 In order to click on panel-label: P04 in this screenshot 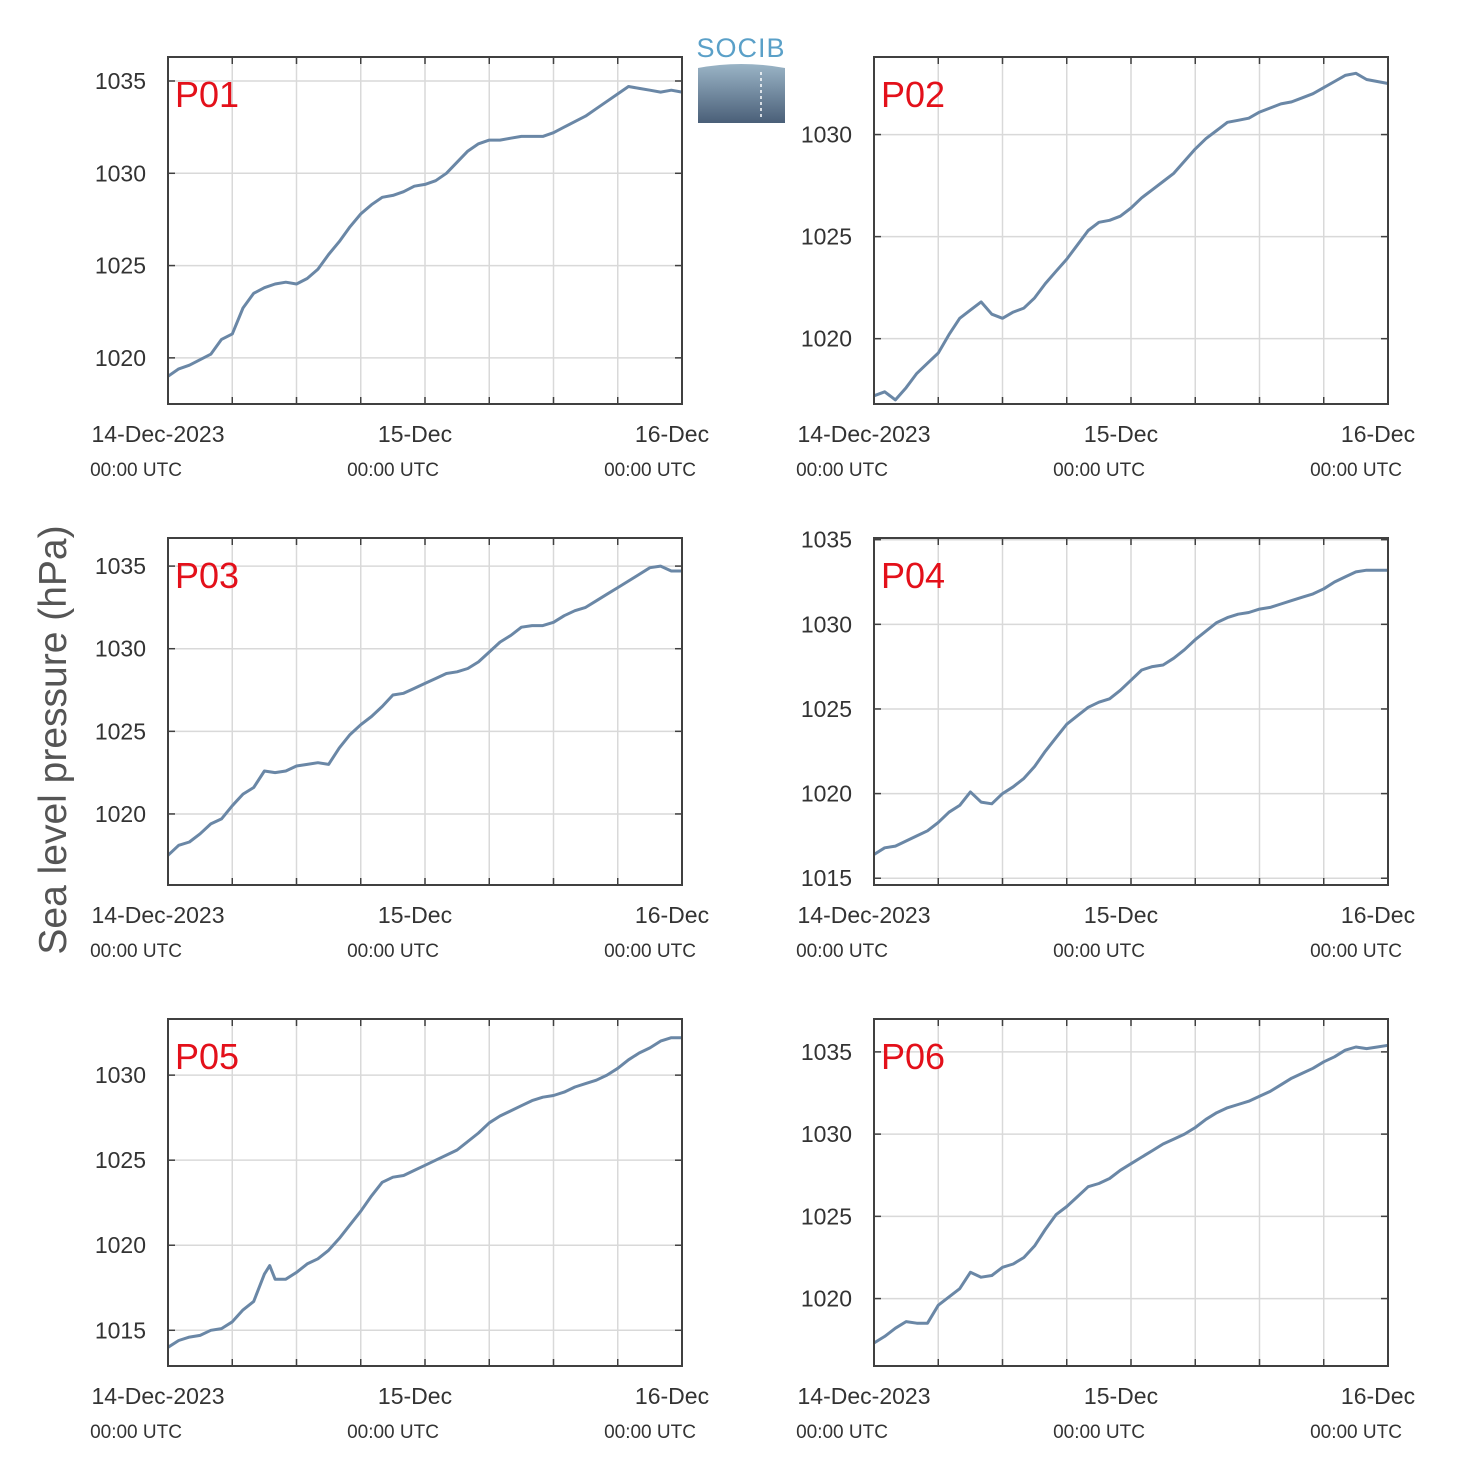, I will do `click(913, 575)`.